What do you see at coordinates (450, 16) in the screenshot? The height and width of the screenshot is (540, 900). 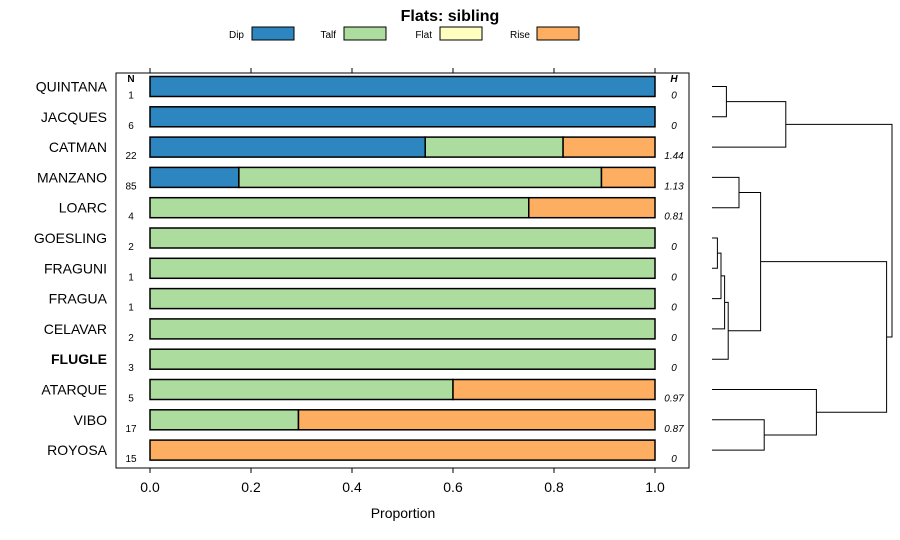 I see `chart-title: Flats: sibling` at bounding box center [450, 16].